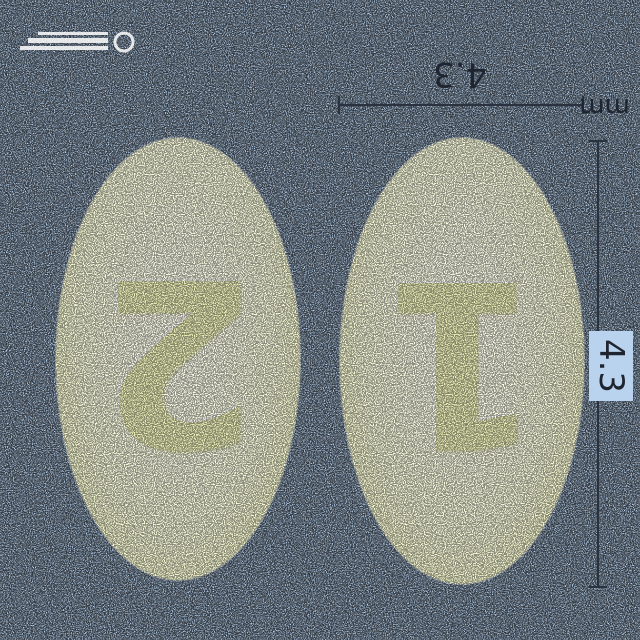 The height and width of the screenshot is (640, 640). What do you see at coordinates (460, 74) in the screenshot?
I see `width-dimension-label: 4.3` at bounding box center [460, 74].